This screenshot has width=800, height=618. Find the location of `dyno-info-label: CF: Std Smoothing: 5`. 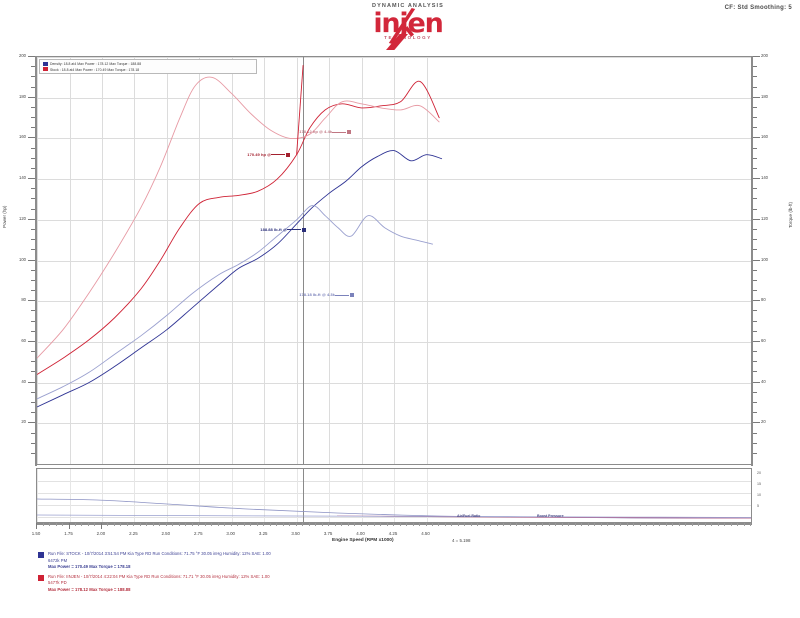

dyno-info-label: CF: Std Smoothing: 5 is located at coordinates (758, 8).